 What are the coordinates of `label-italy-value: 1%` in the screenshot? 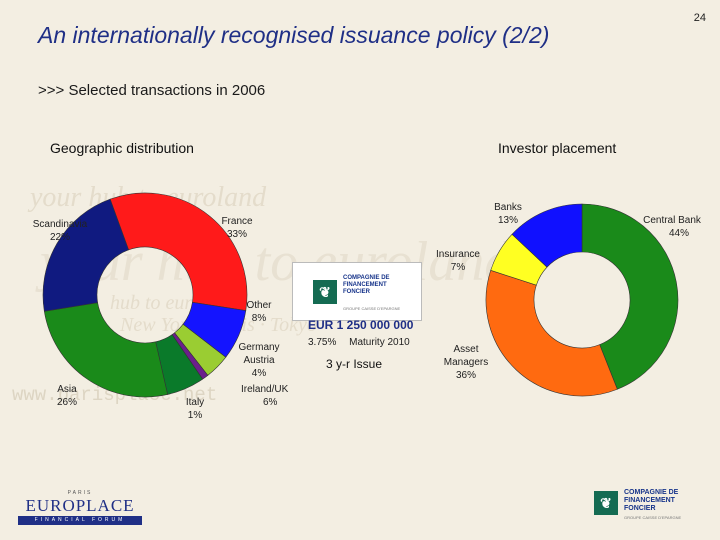 It's located at (195, 415).